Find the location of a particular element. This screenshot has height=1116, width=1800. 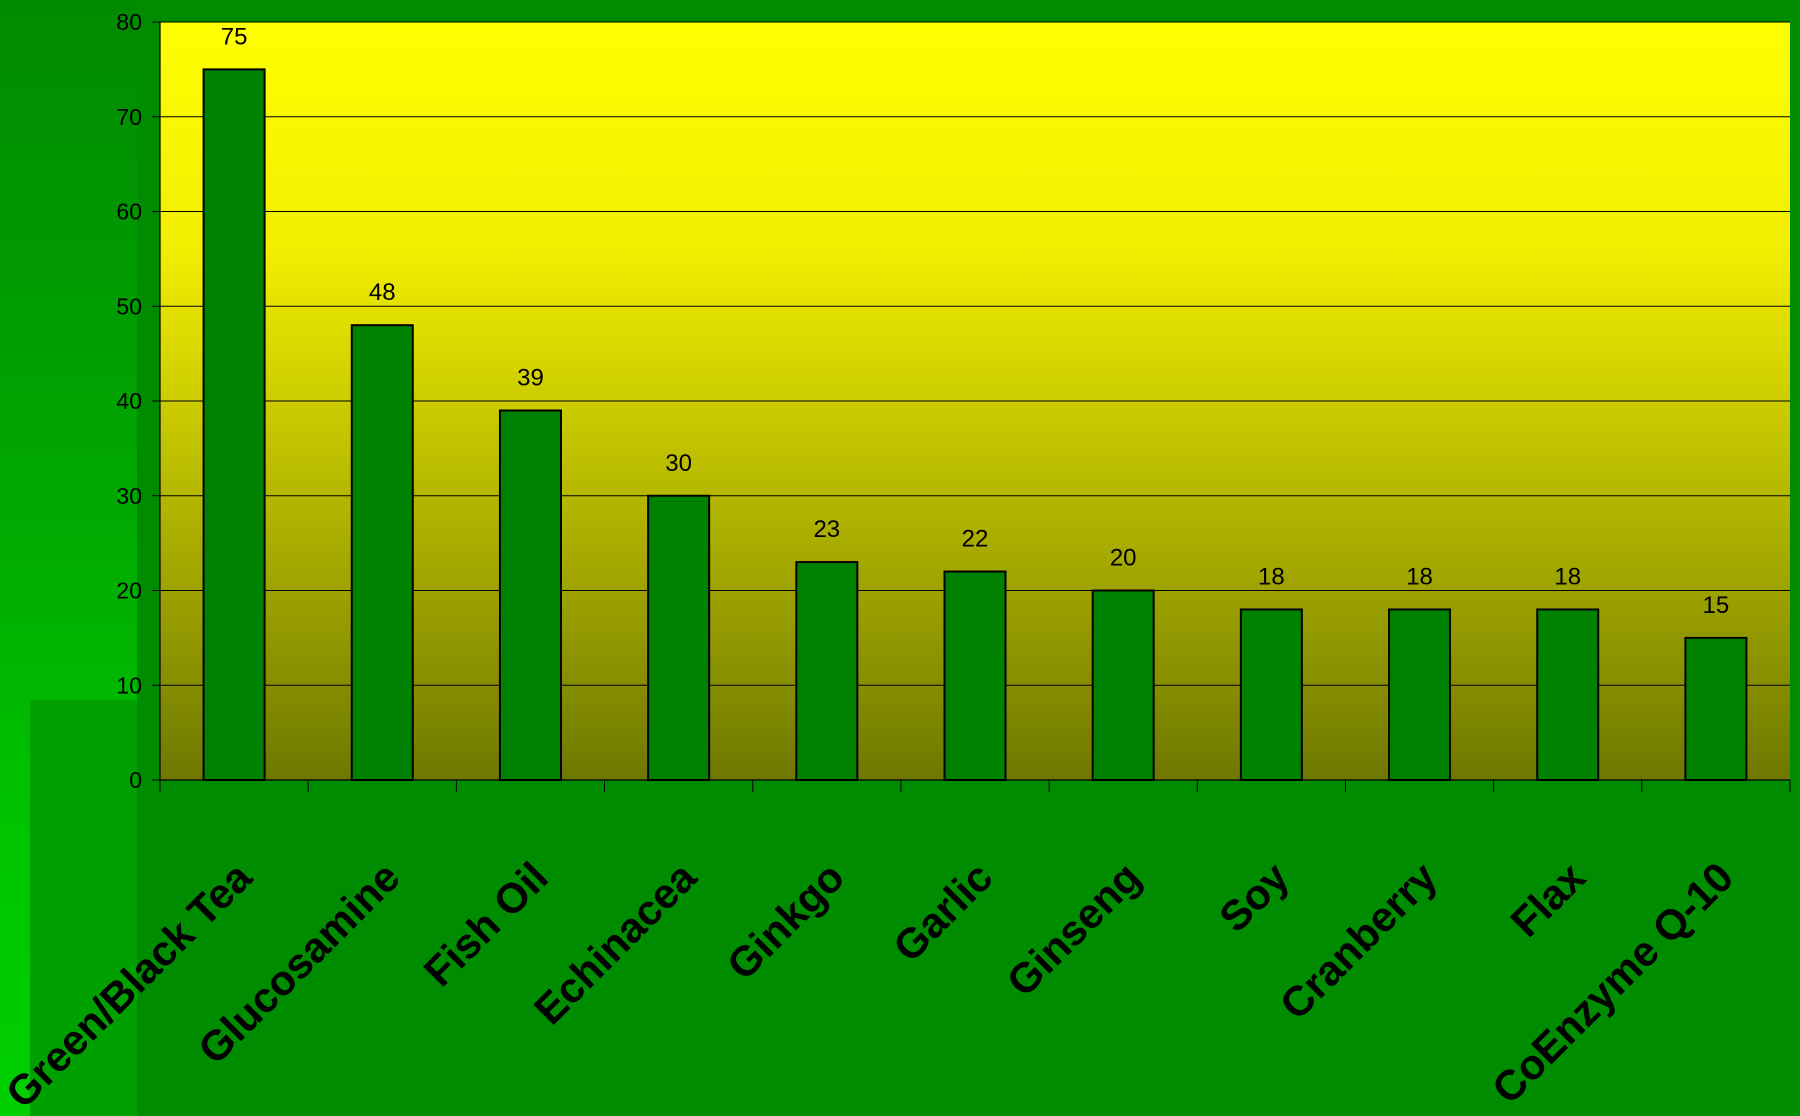

category-label: Ginkgo is located at coordinates (786, 921).